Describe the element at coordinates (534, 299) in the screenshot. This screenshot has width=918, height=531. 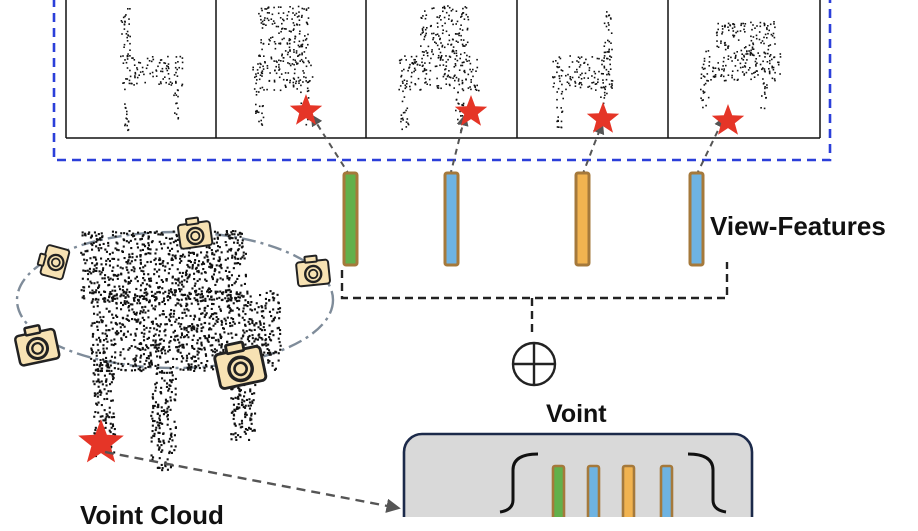
I see `aggregation-bracket` at that location.